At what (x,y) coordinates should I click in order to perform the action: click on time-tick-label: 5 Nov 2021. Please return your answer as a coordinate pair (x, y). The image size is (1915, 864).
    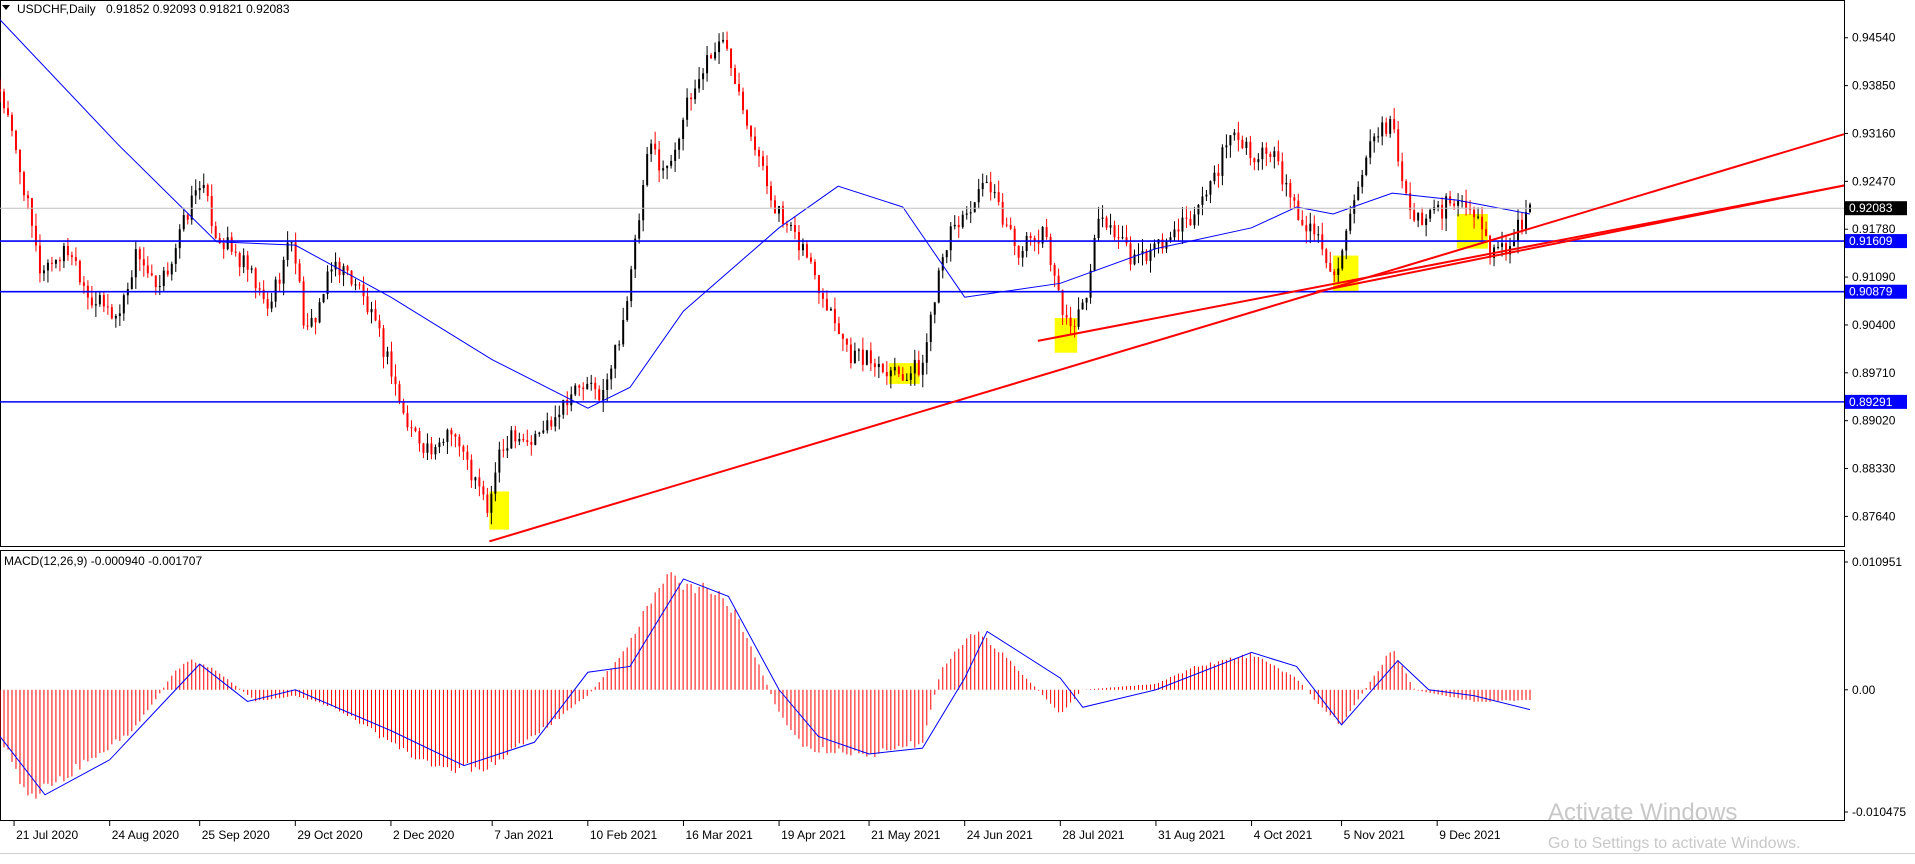
    Looking at the image, I should click on (1375, 835).